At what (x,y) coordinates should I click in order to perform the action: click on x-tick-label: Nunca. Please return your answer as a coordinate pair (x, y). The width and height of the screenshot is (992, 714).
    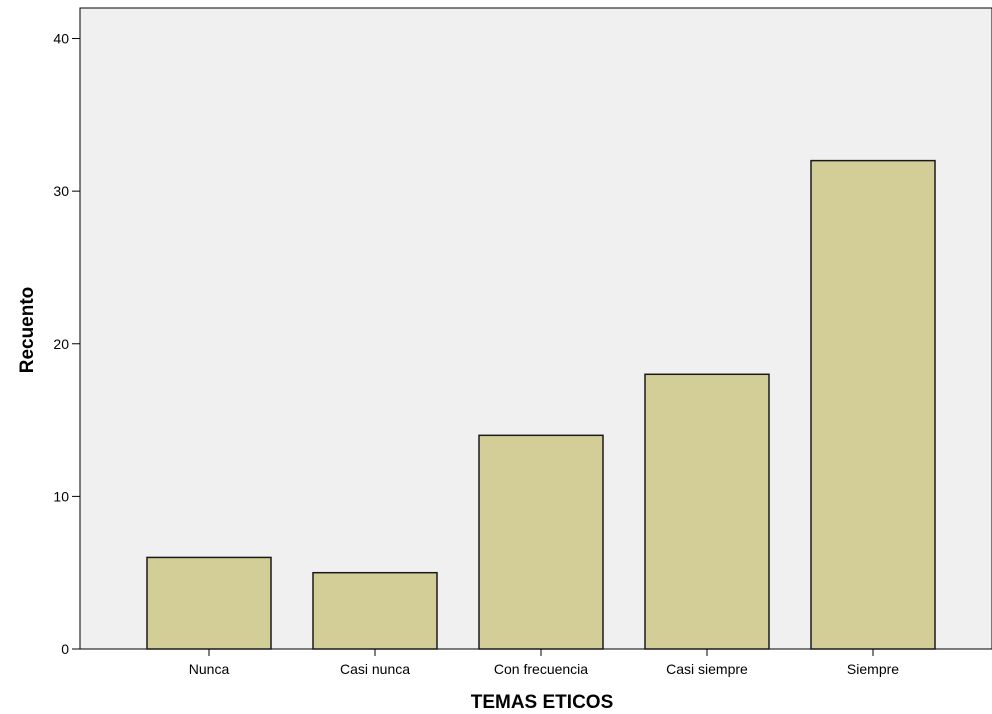
    Looking at the image, I should click on (209, 669).